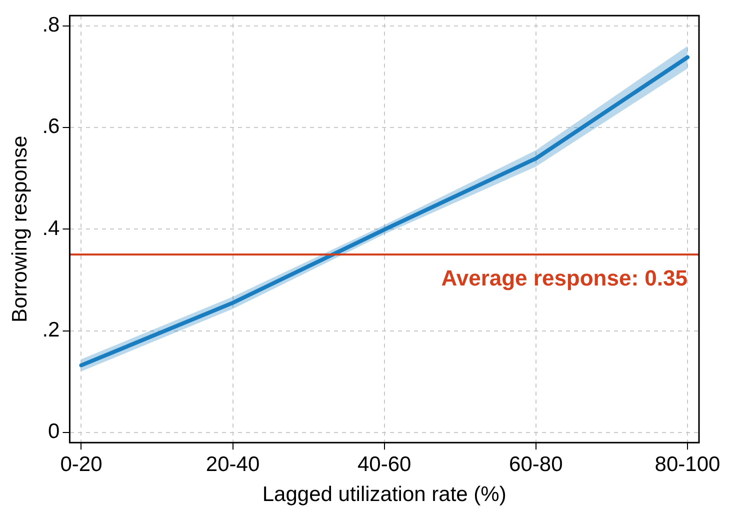  What do you see at coordinates (51, 25) in the screenshot?
I see `y-tick-label: .8` at bounding box center [51, 25].